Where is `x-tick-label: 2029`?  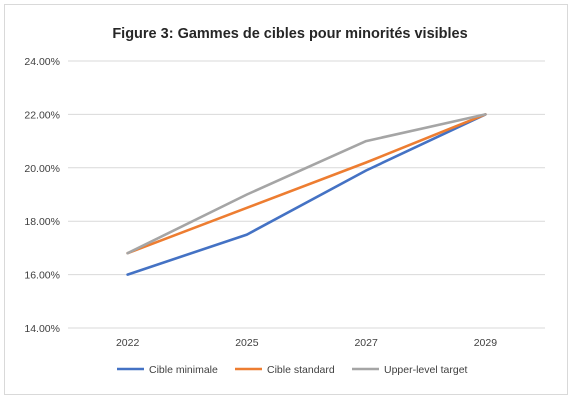 x-tick-label: 2029 is located at coordinates (486, 343).